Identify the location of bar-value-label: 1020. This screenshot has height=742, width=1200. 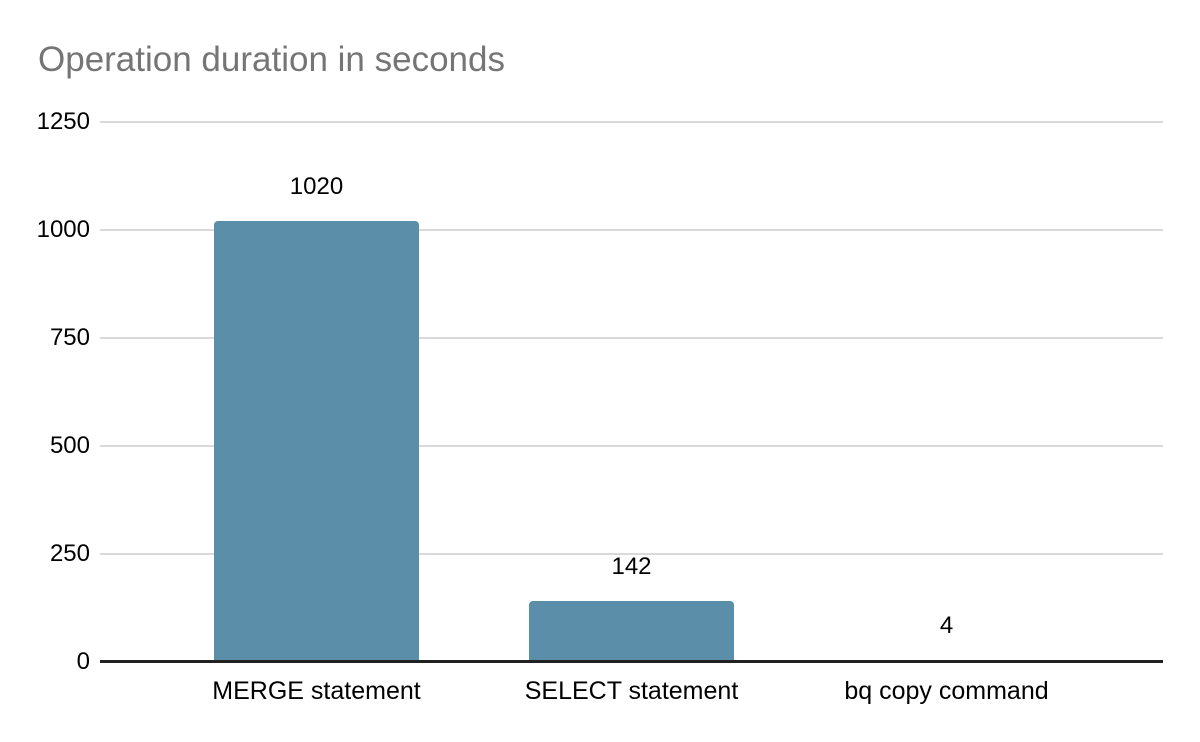
(316, 187).